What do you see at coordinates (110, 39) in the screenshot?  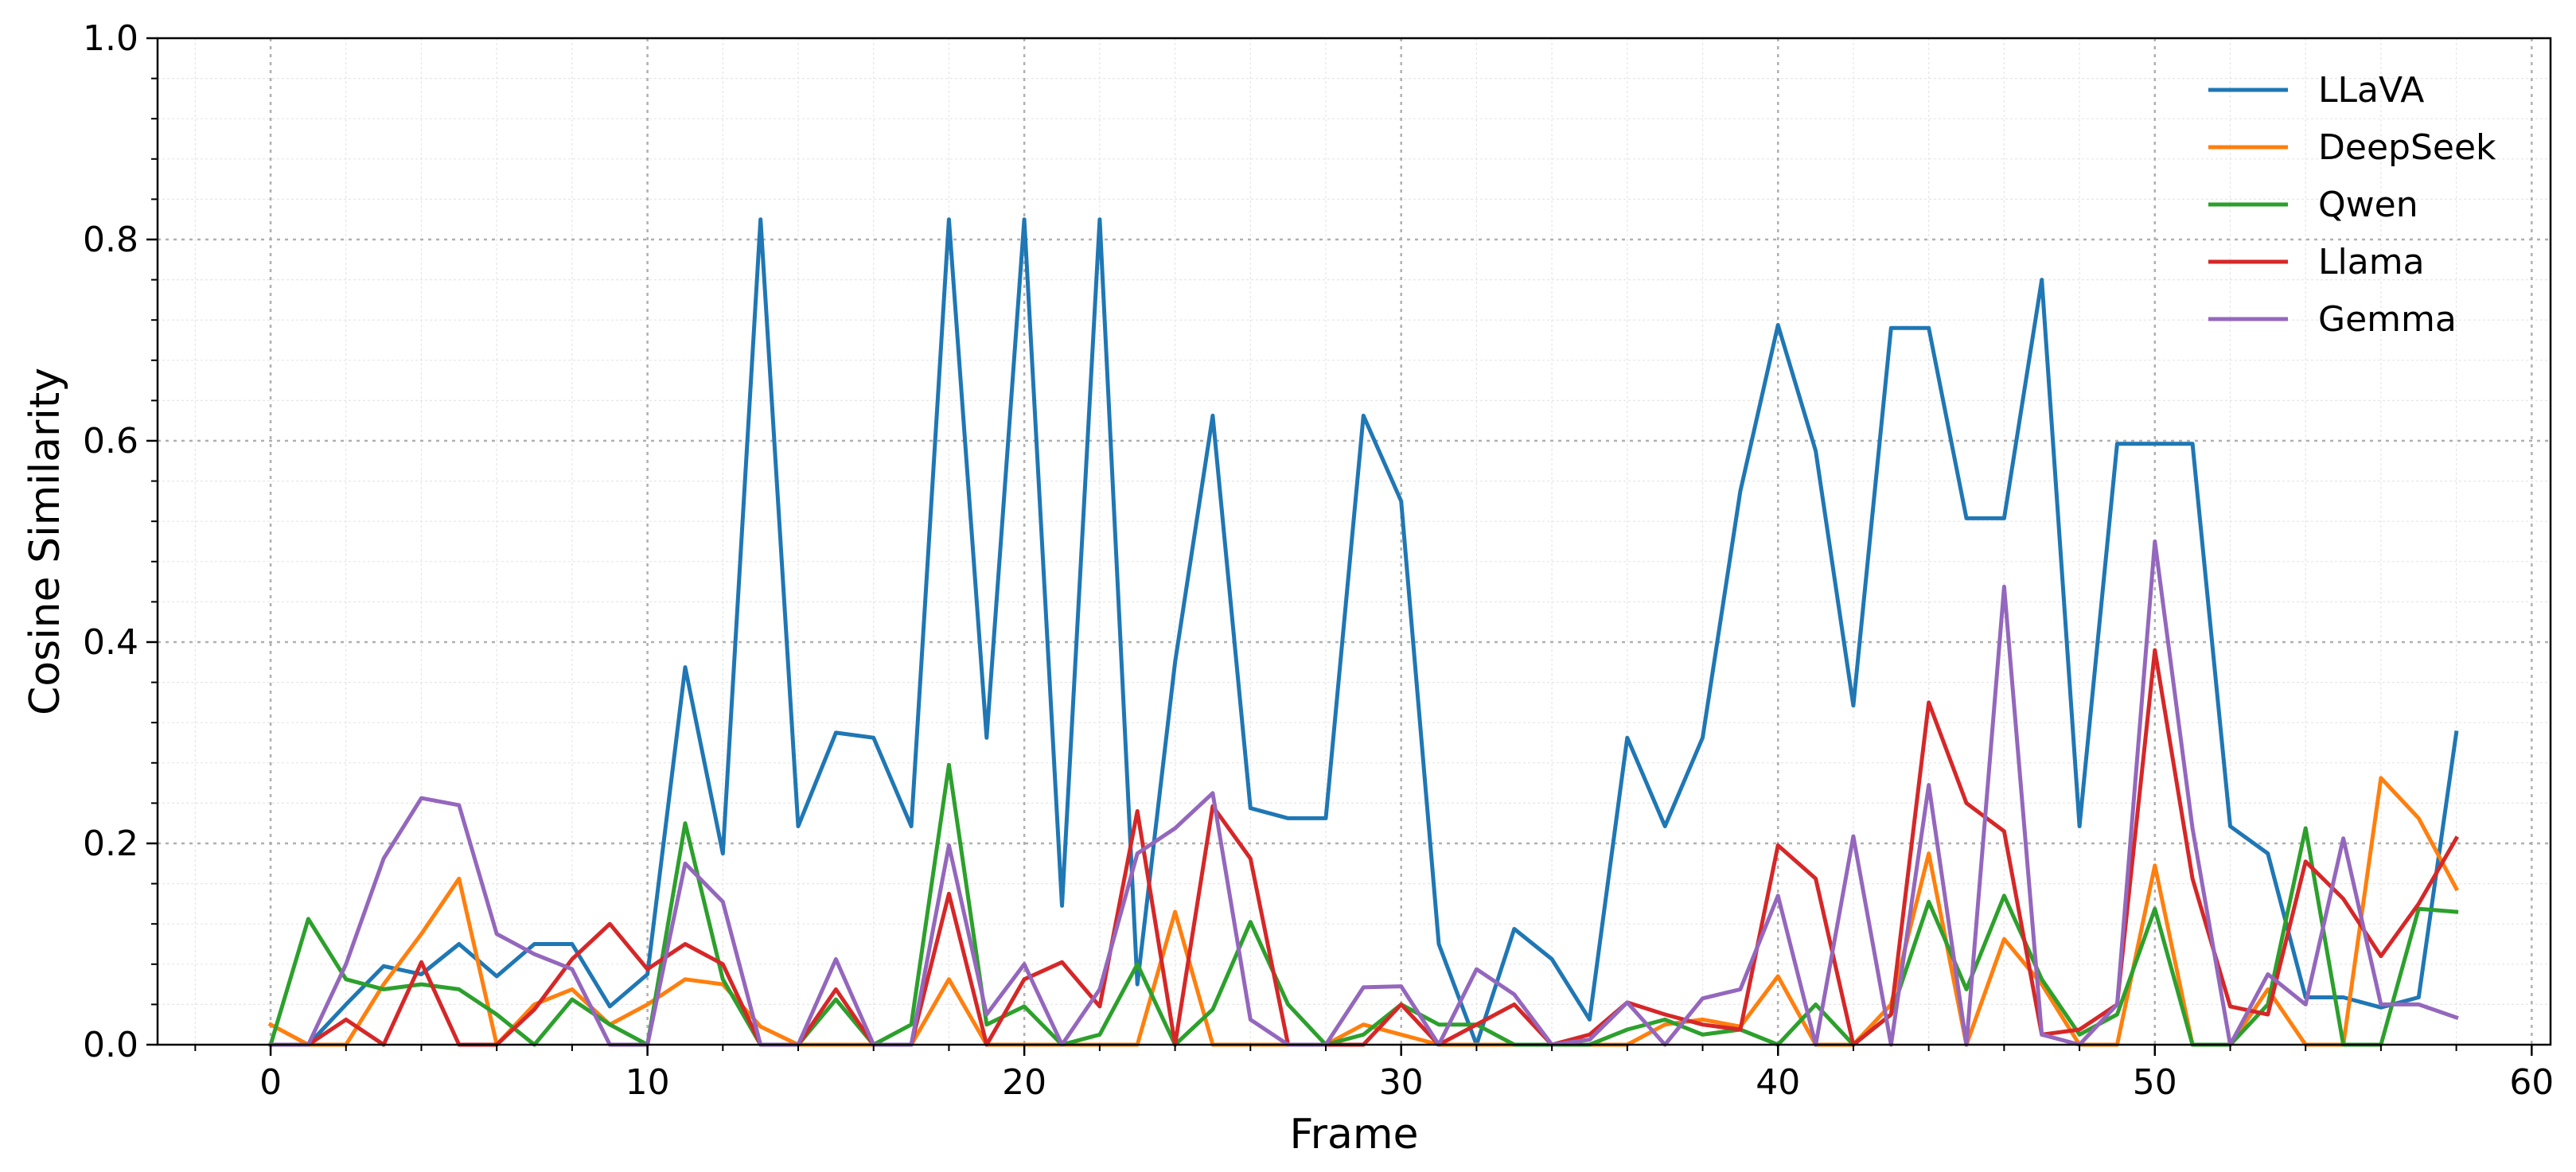 I see `y-tick-label: 1.0` at bounding box center [110, 39].